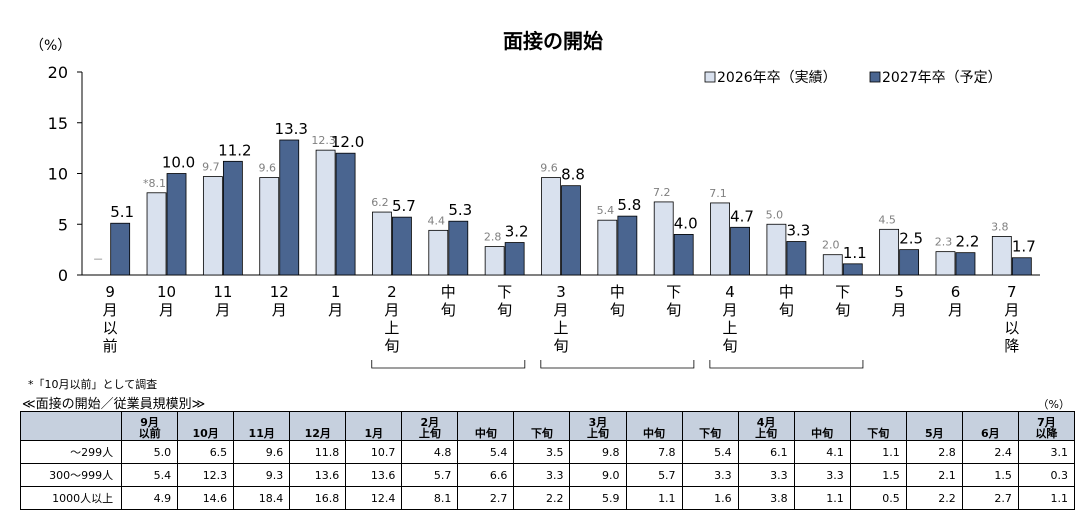  What do you see at coordinates (347, 142) in the screenshot?
I see `data-label-2027: 12.0` at bounding box center [347, 142].